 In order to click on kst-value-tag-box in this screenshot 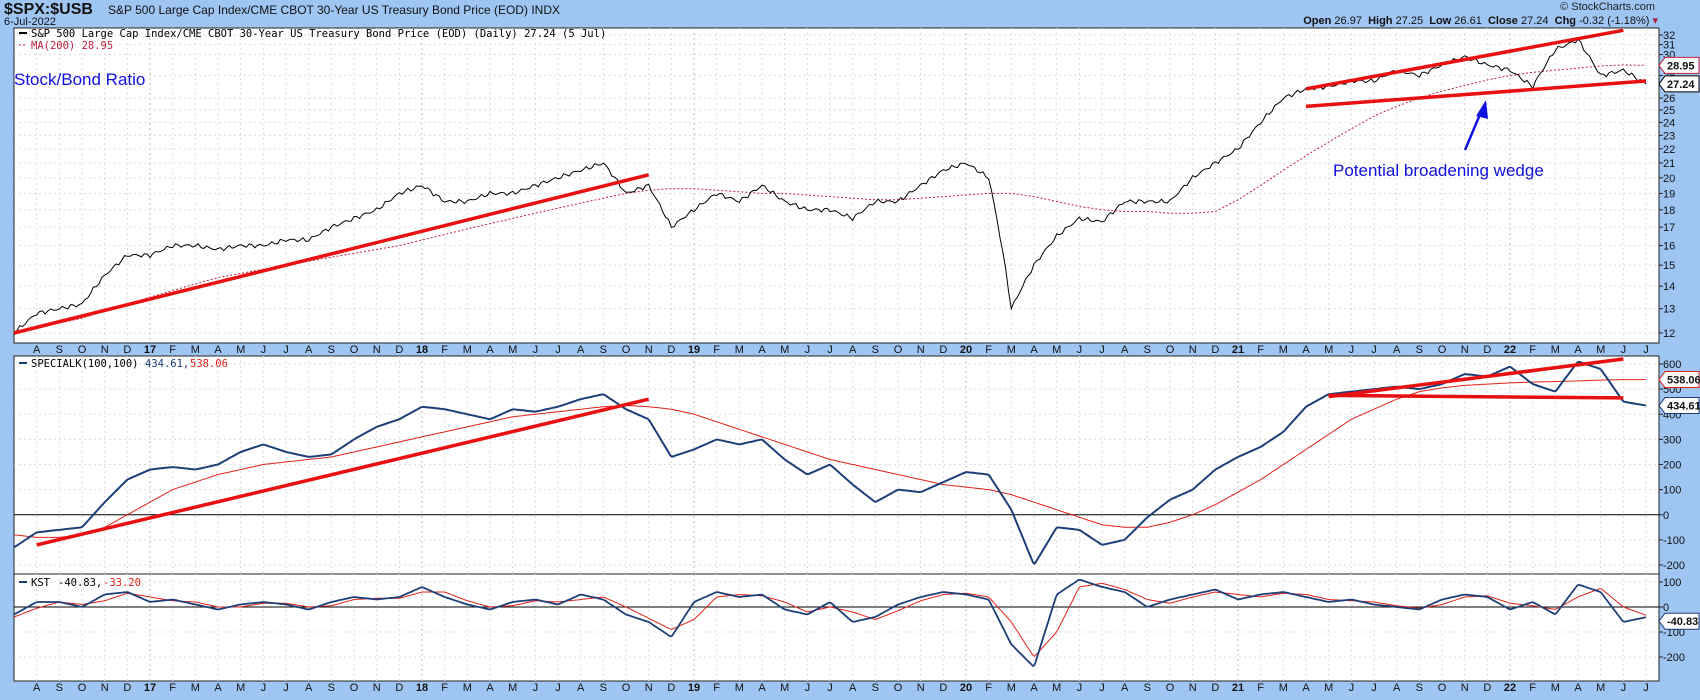, I will do `click(1679, 621)`.